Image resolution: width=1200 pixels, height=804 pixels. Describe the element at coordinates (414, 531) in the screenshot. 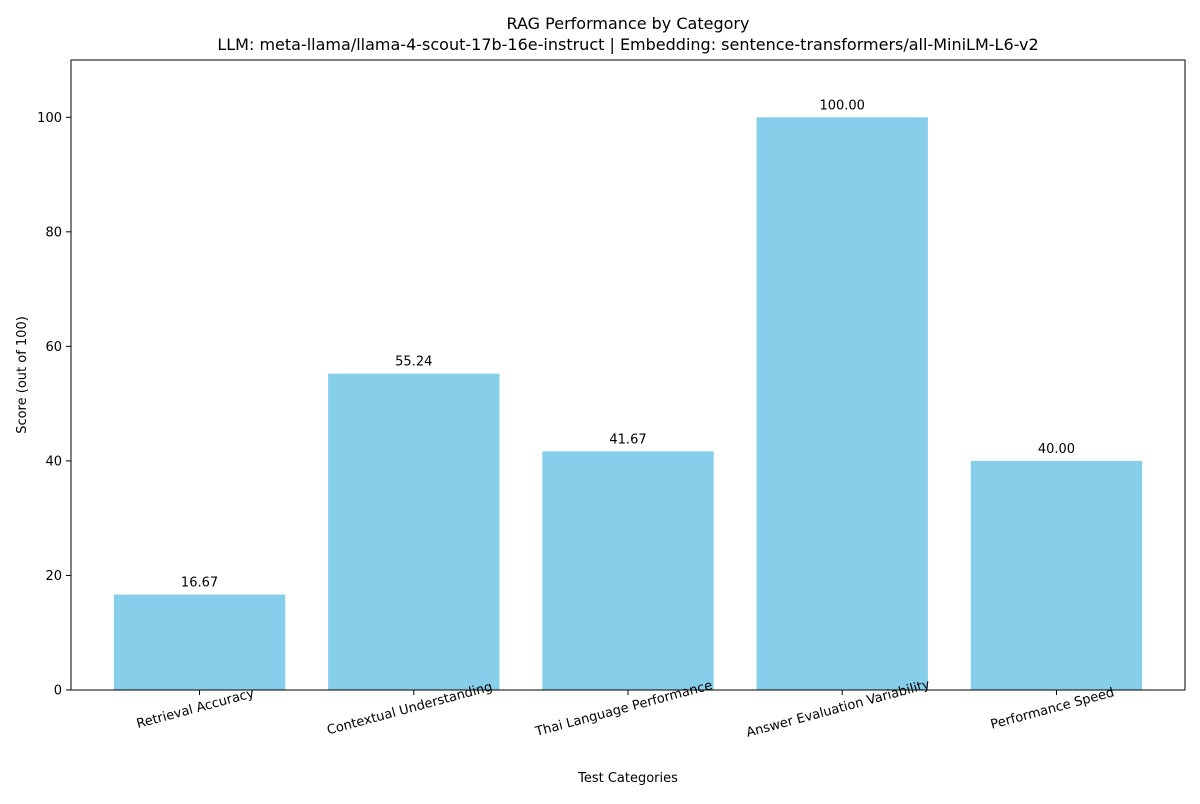

I see `bar-contextual-understanding` at that location.